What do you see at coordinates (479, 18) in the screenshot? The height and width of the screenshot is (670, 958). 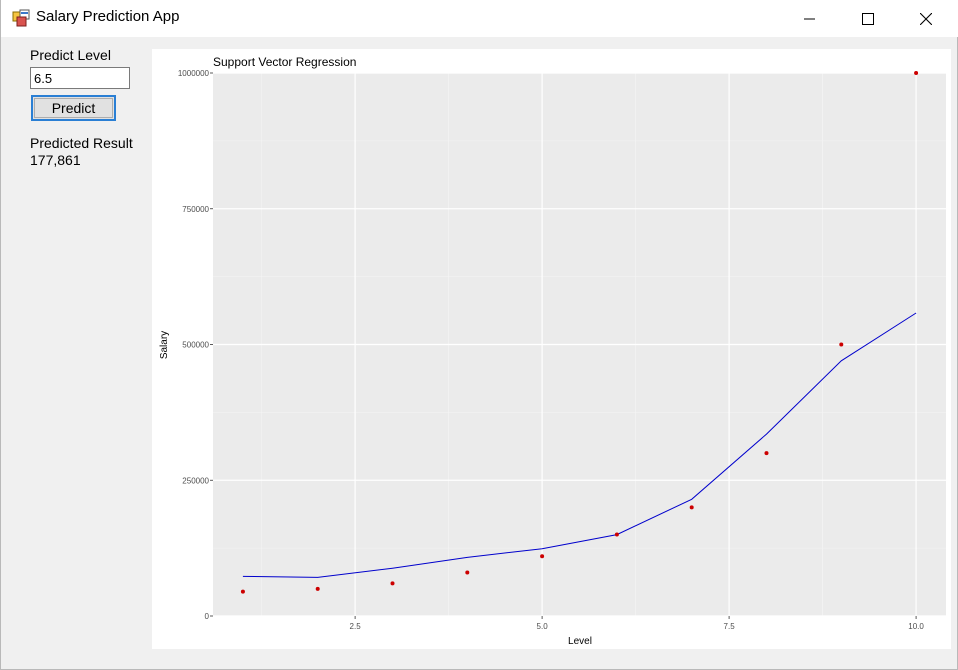 I see `title-bar: Salary Prediction App` at bounding box center [479, 18].